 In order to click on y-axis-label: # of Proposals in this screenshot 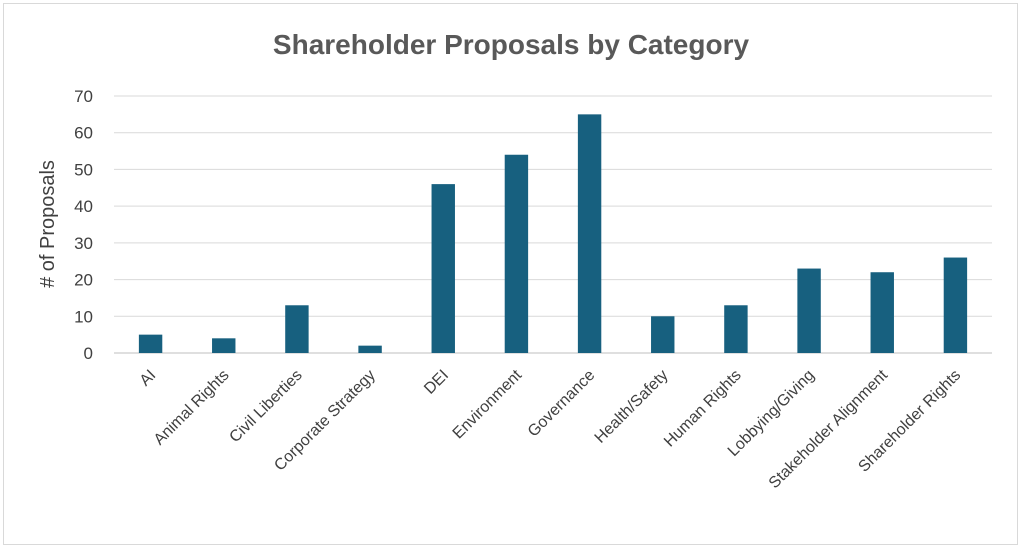, I will do `click(48, 224)`.